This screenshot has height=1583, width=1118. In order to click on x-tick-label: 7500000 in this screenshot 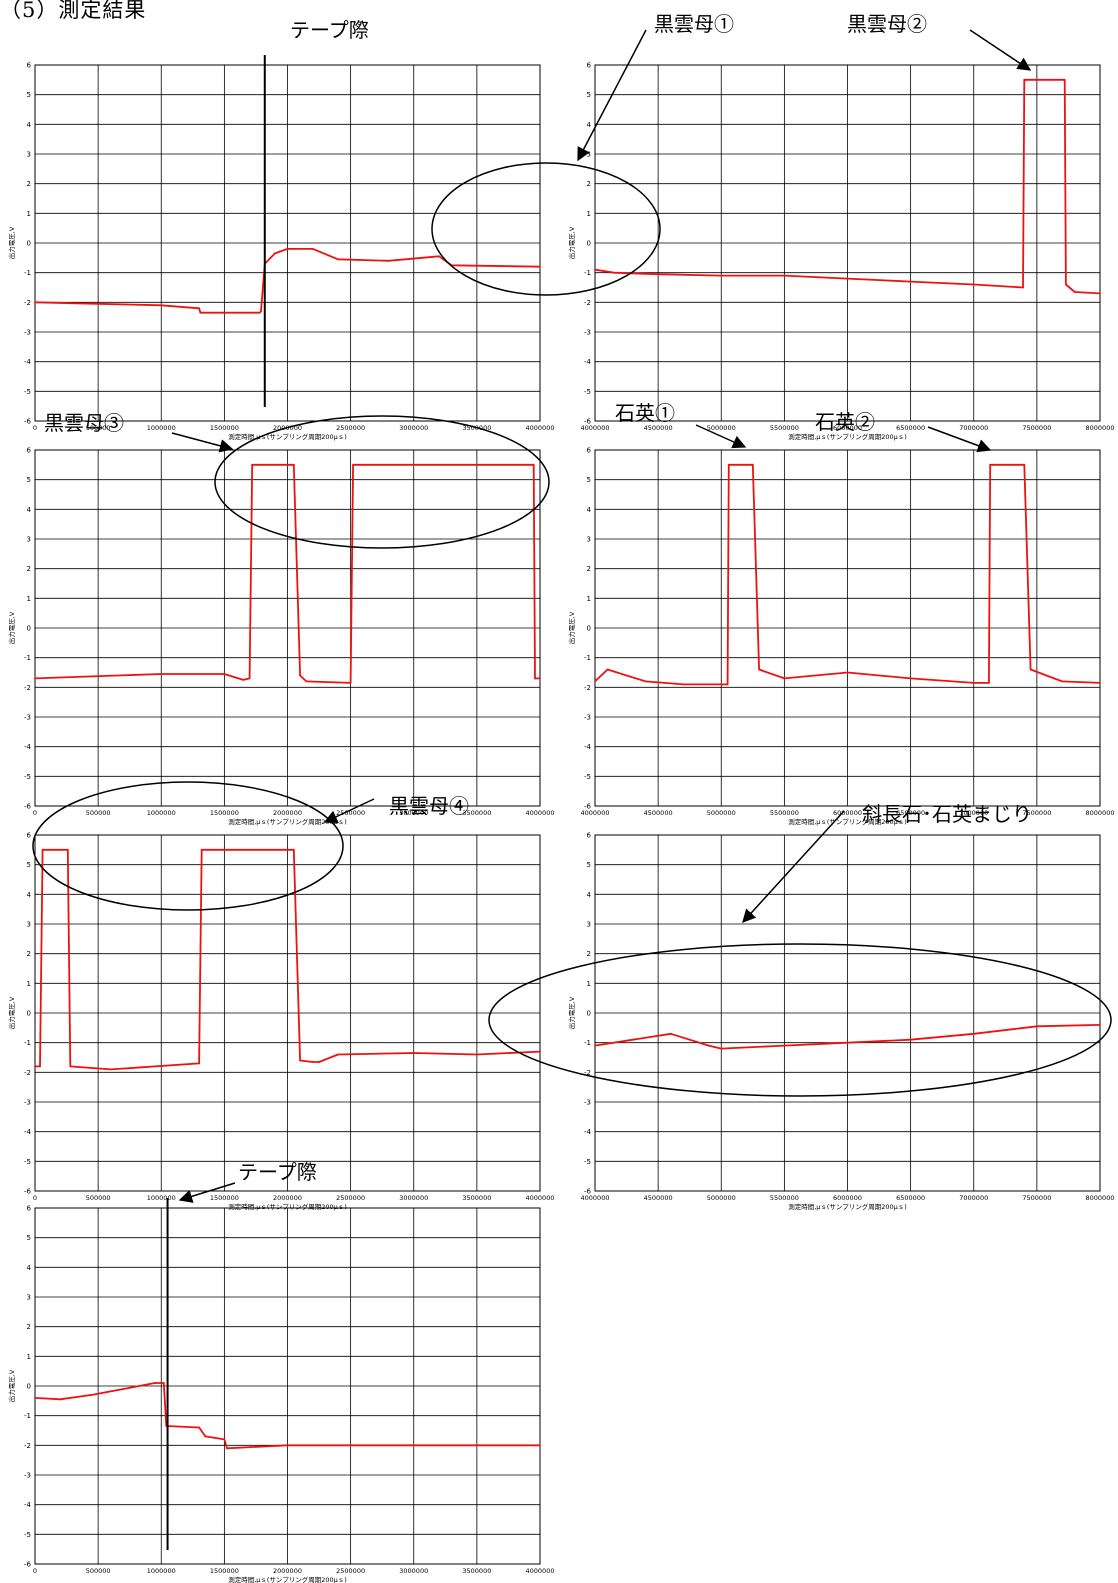, I will do `click(1036, 1198)`.